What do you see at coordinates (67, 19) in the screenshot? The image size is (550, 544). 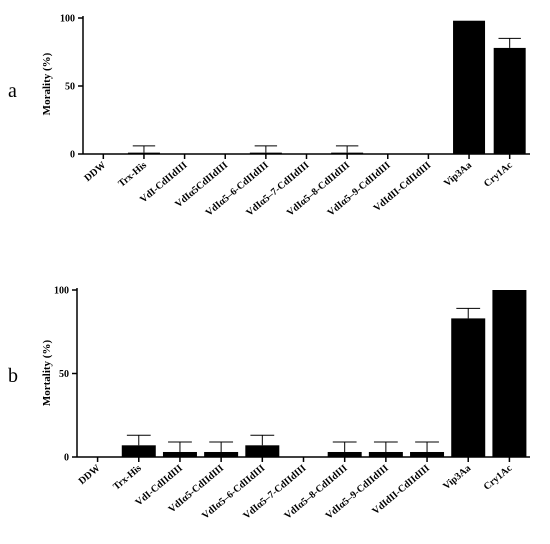 I see `y-tick-label-a: 100` at bounding box center [67, 19].